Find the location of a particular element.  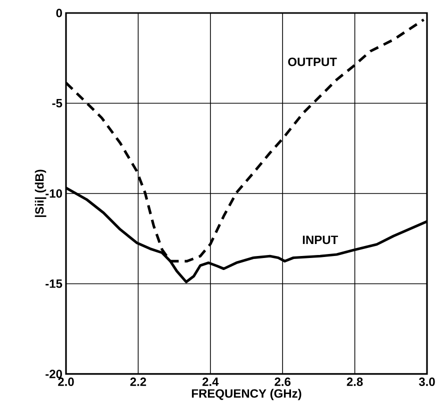

x-tick-label: 2.2 is located at coordinates (138, 382).